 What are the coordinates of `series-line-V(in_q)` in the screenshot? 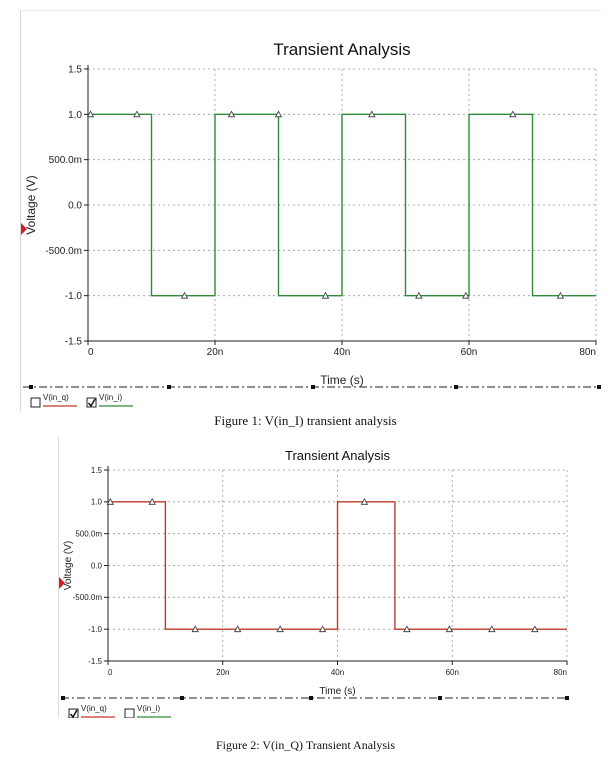 It's located at (337, 565).